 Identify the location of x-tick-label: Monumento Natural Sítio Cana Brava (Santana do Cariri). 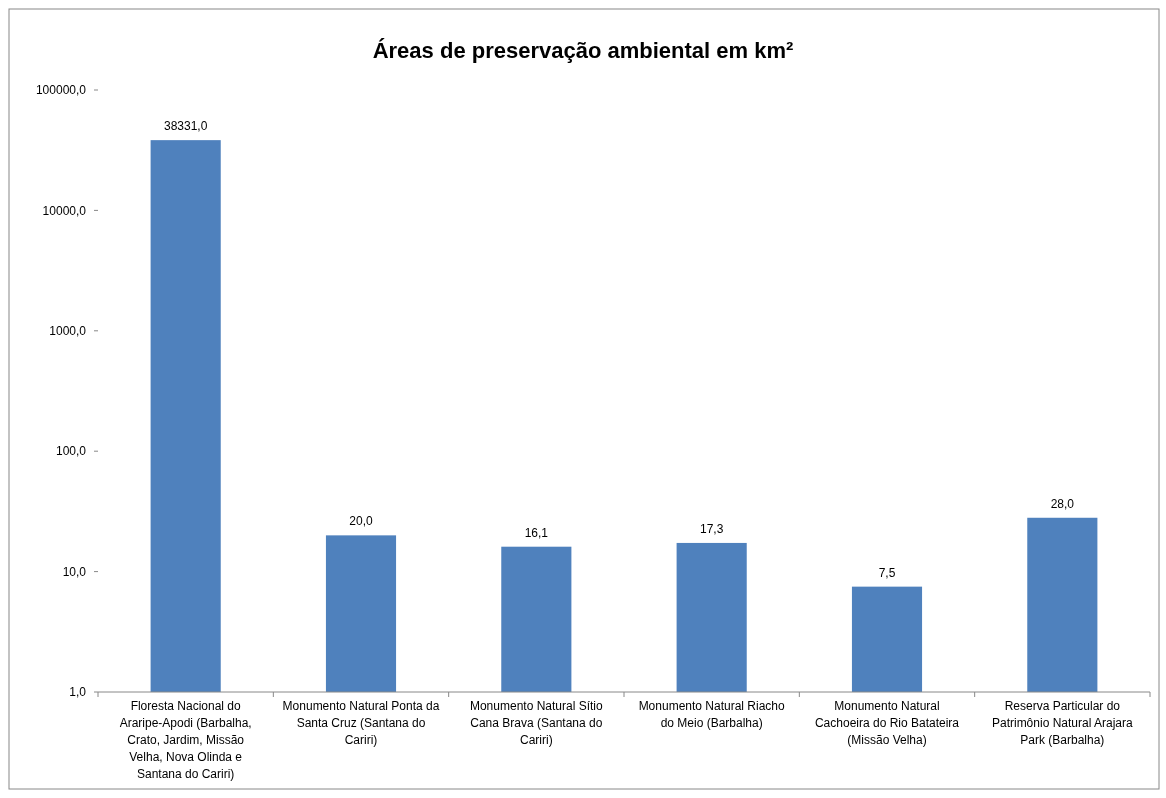
(536, 723).